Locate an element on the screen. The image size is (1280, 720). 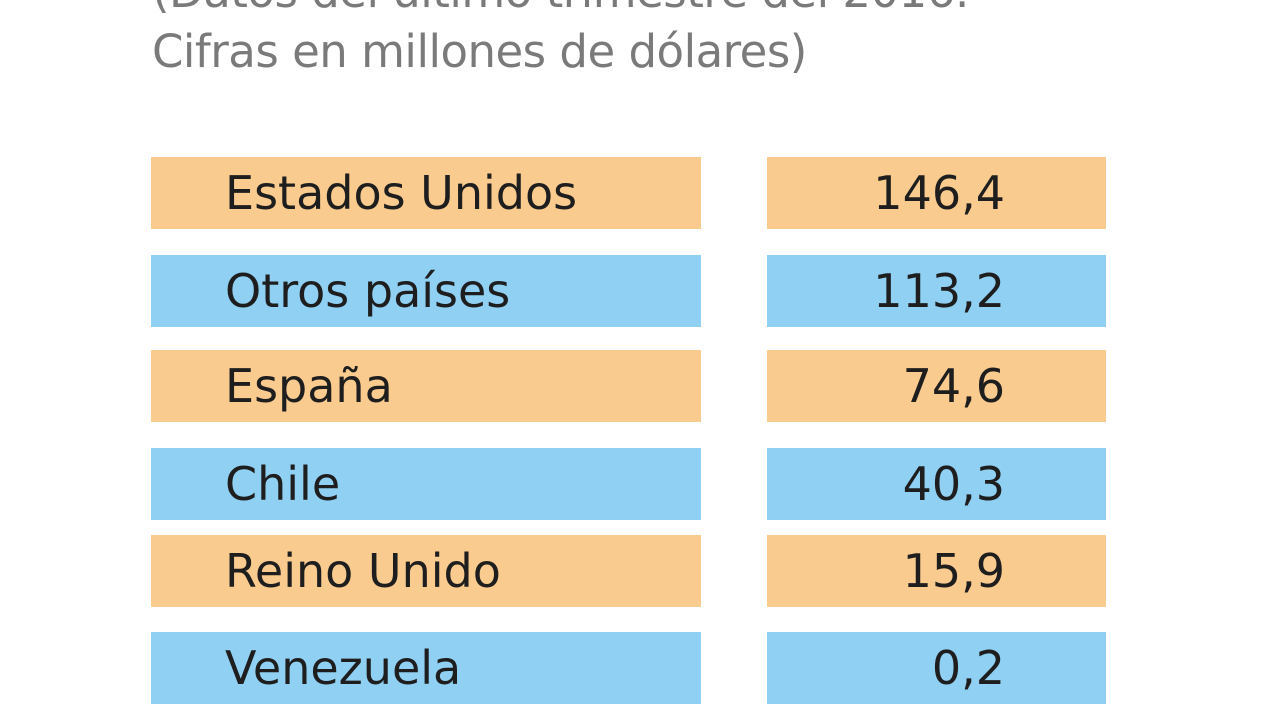
table-row: Estados Unidos 146,4 is located at coordinates (628, 193).